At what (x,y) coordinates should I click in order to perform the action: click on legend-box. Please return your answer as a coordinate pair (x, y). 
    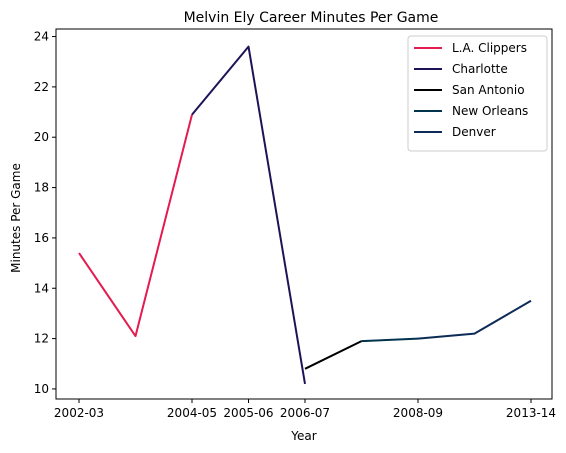
    Looking at the image, I should click on (477, 93).